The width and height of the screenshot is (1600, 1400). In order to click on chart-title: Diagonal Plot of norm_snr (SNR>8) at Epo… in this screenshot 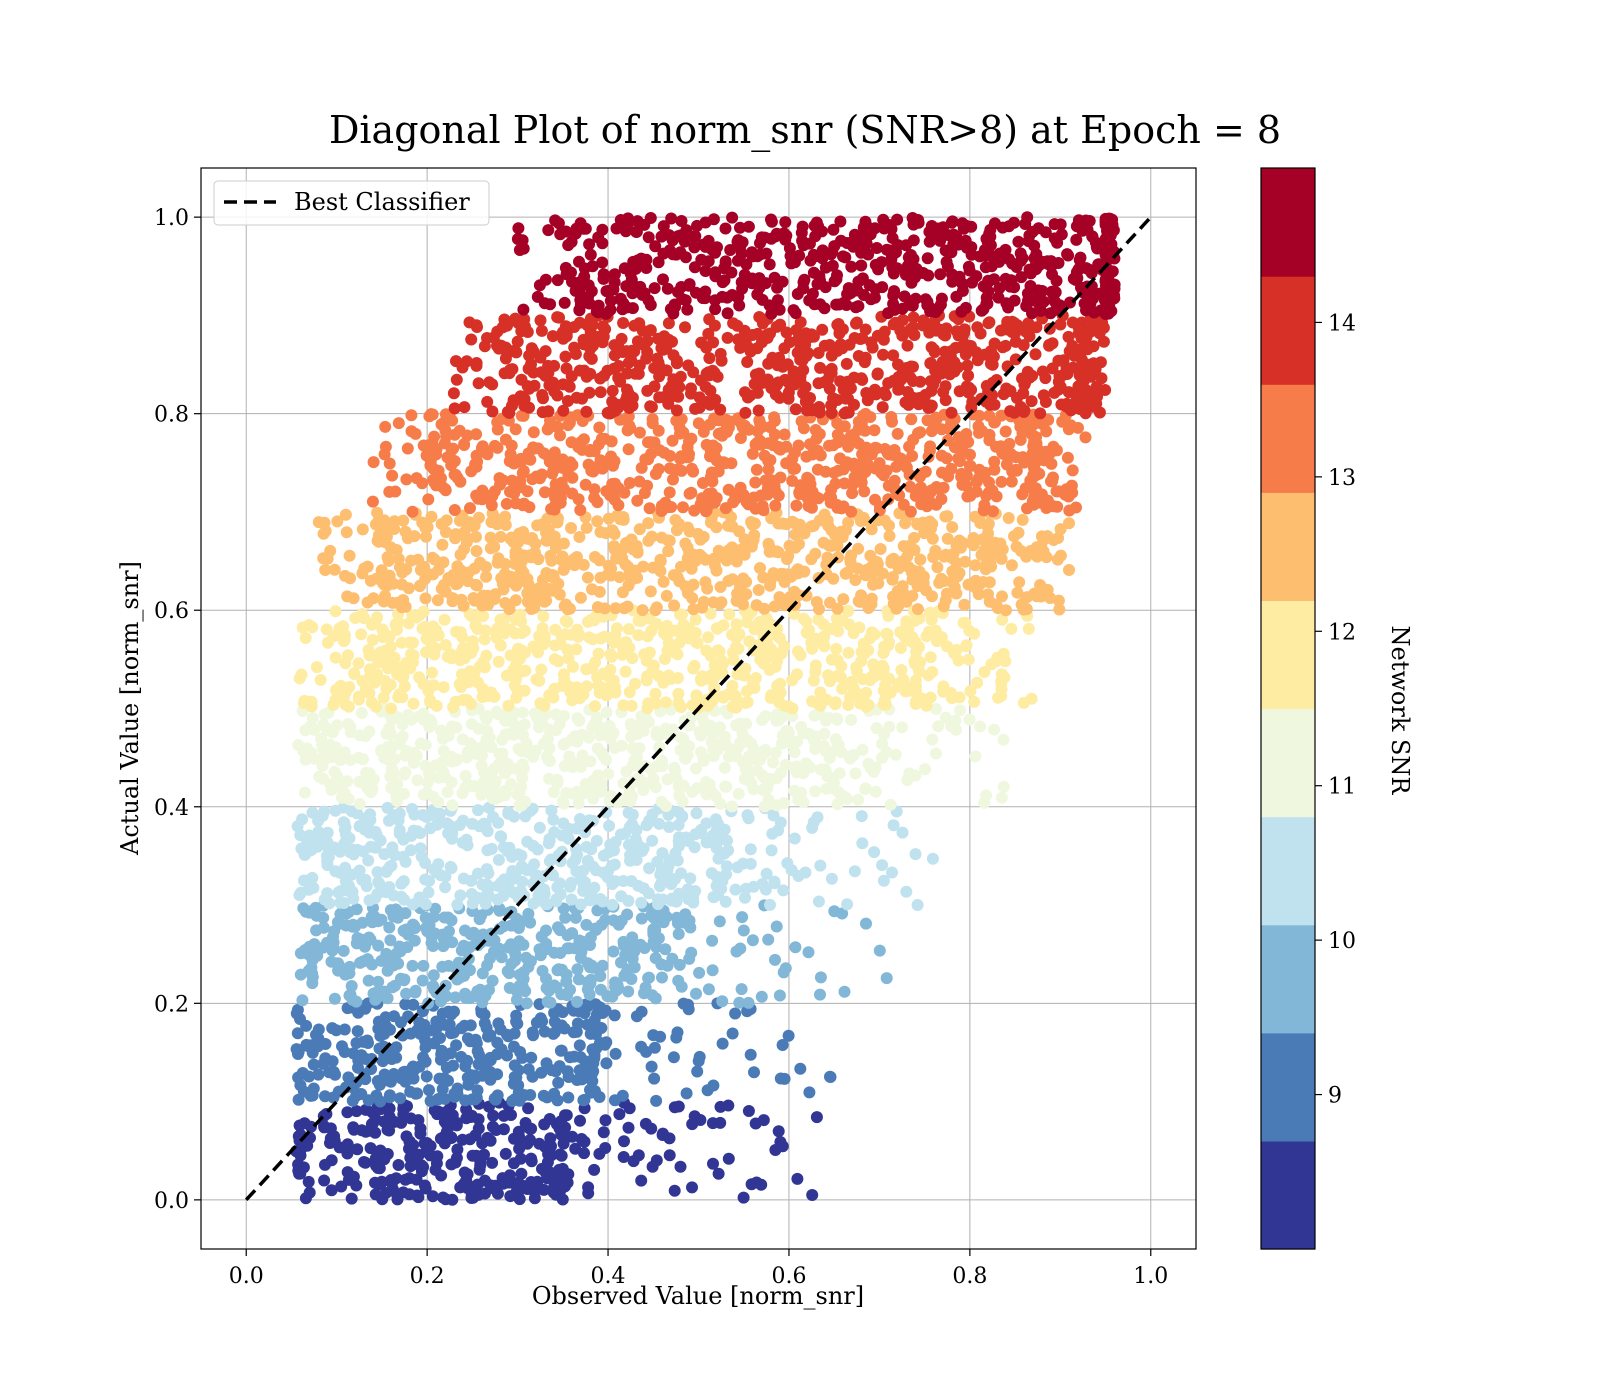, I will do `click(805, 130)`.